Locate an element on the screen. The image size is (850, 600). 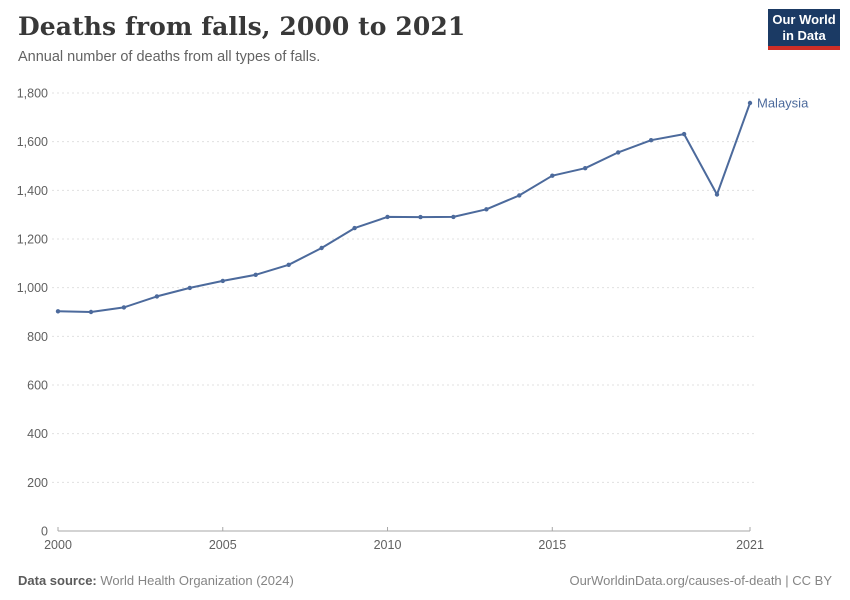
owid-logo: Our World in Data is located at coordinates (804, 29).